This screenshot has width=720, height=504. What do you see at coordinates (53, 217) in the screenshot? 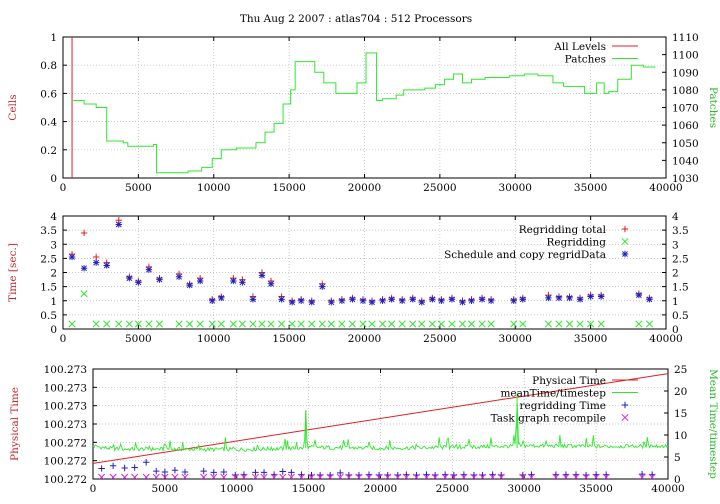
I see `y-tick-label: 4` at bounding box center [53, 217].